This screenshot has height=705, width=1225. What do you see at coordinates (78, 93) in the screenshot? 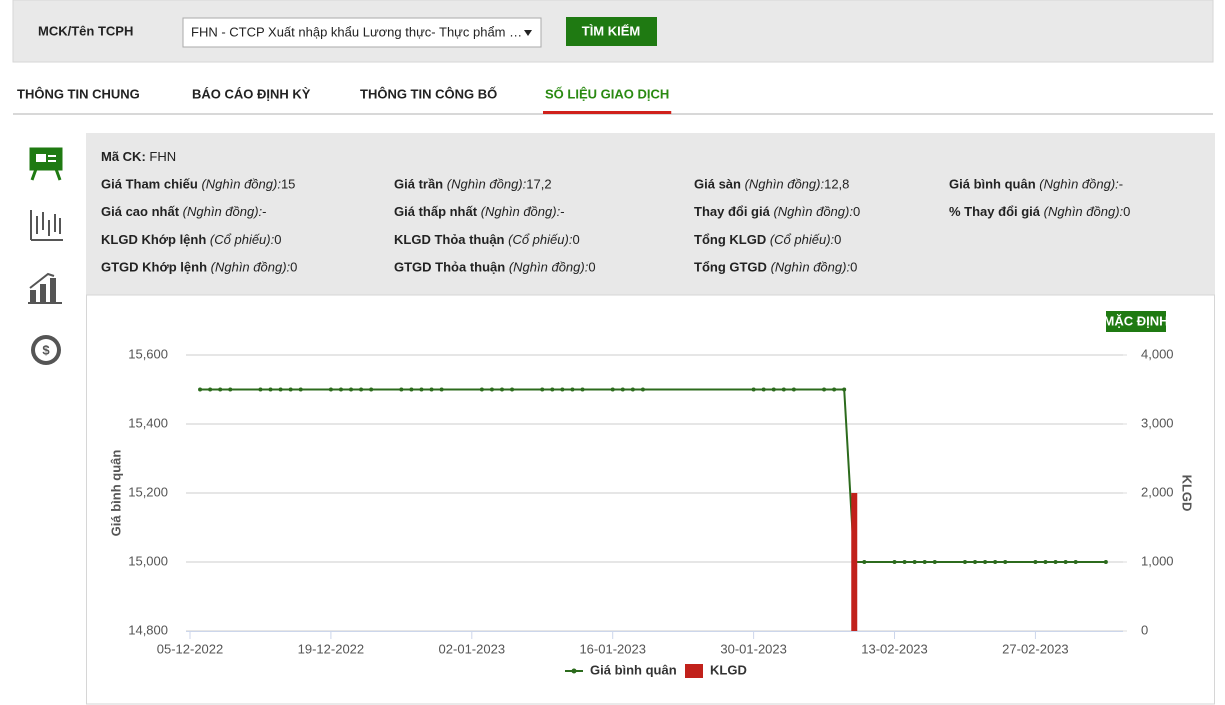
I see `tab: THÔNG TIN CHUNG` at bounding box center [78, 93].